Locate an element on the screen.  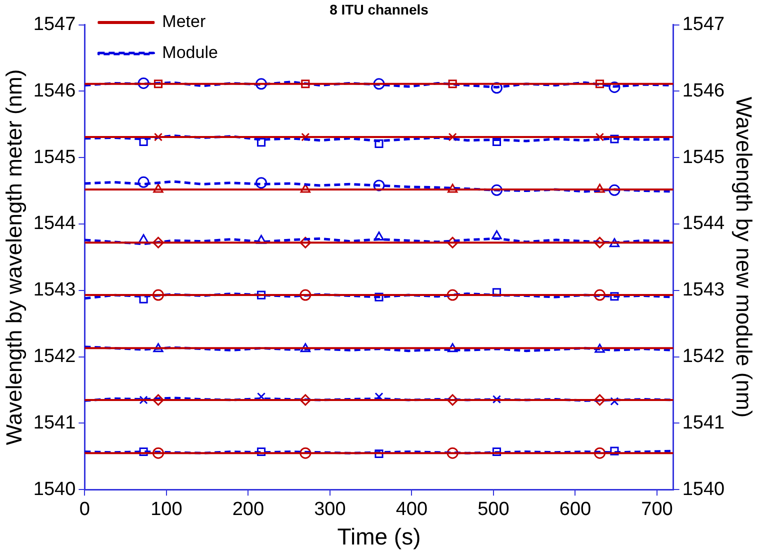
x-tick-label: 700 is located at coordinates (657, 509).